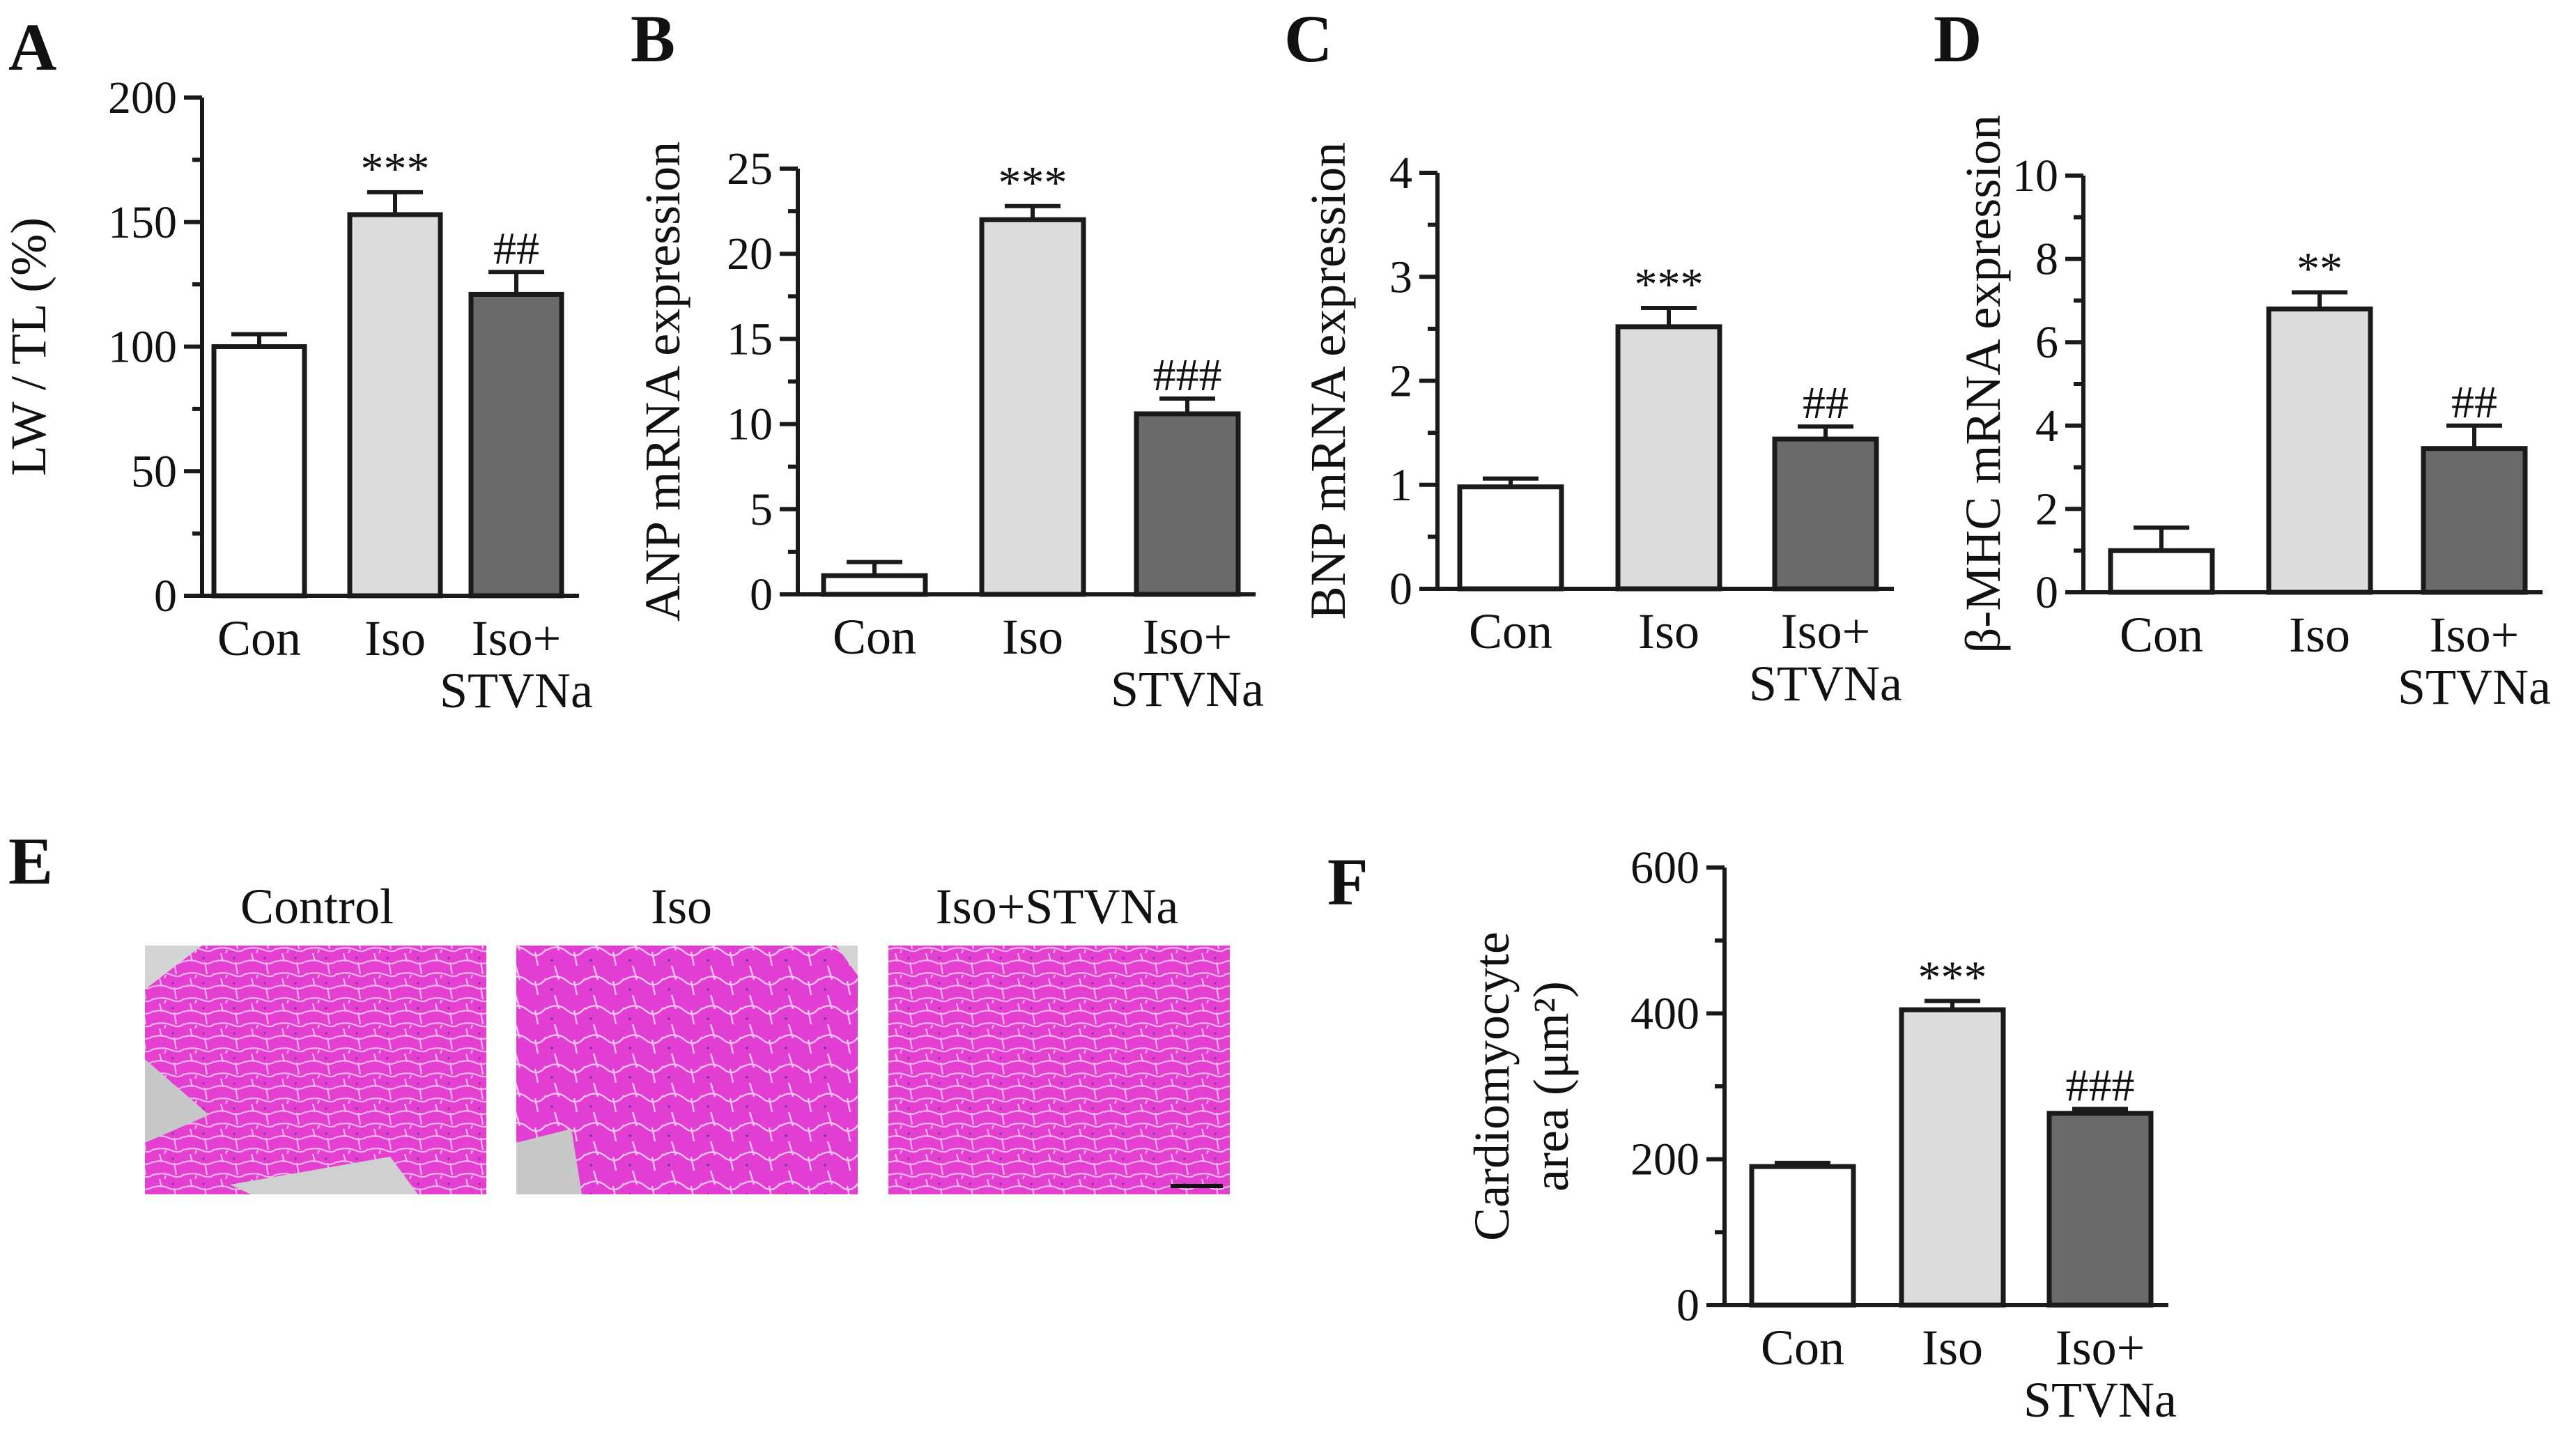 Image resolution: width=2576 pixels, height=1441 pixels. Describe the element at coordinates (2475, 635) in the screenshot. I see `panel-d-category-label-iso-stvna: Iso+` at that location.